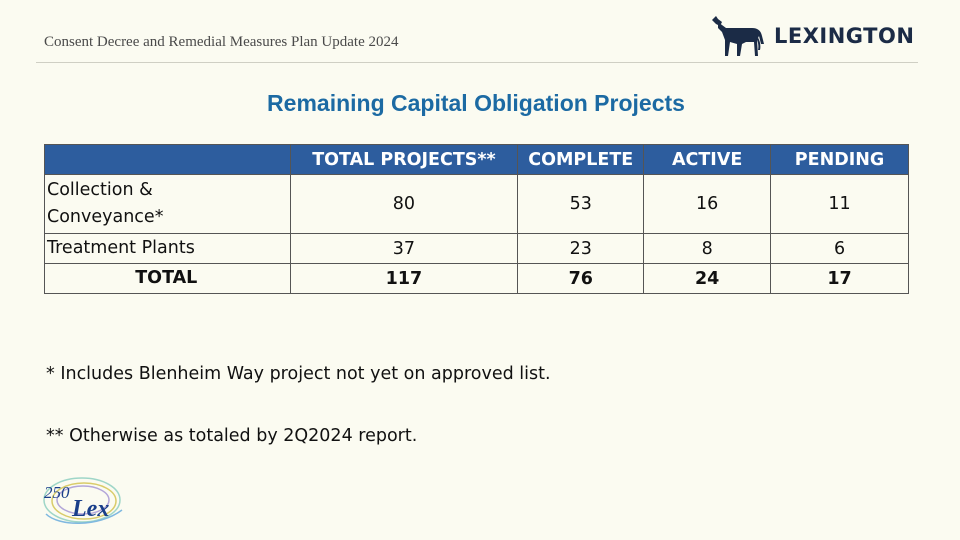 Image resolution: width=960 pixels, height=540 pixels. I want to click on cell-pending: 11, so click(839, 204).